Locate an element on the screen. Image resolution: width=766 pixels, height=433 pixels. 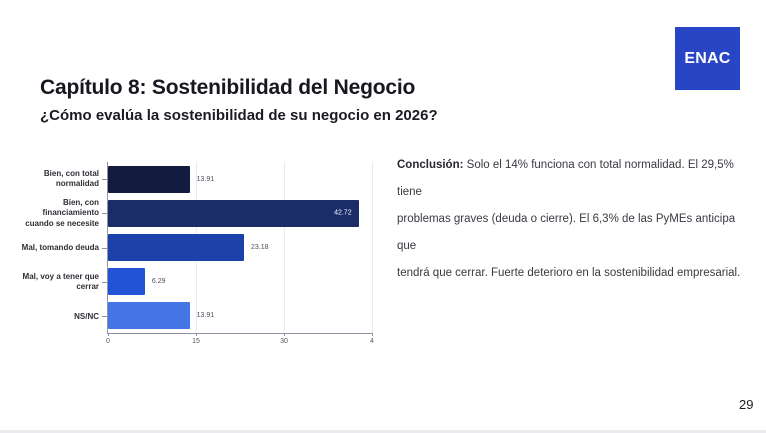
bar-value-label: 42.72 is located at coordinates (343, 213).